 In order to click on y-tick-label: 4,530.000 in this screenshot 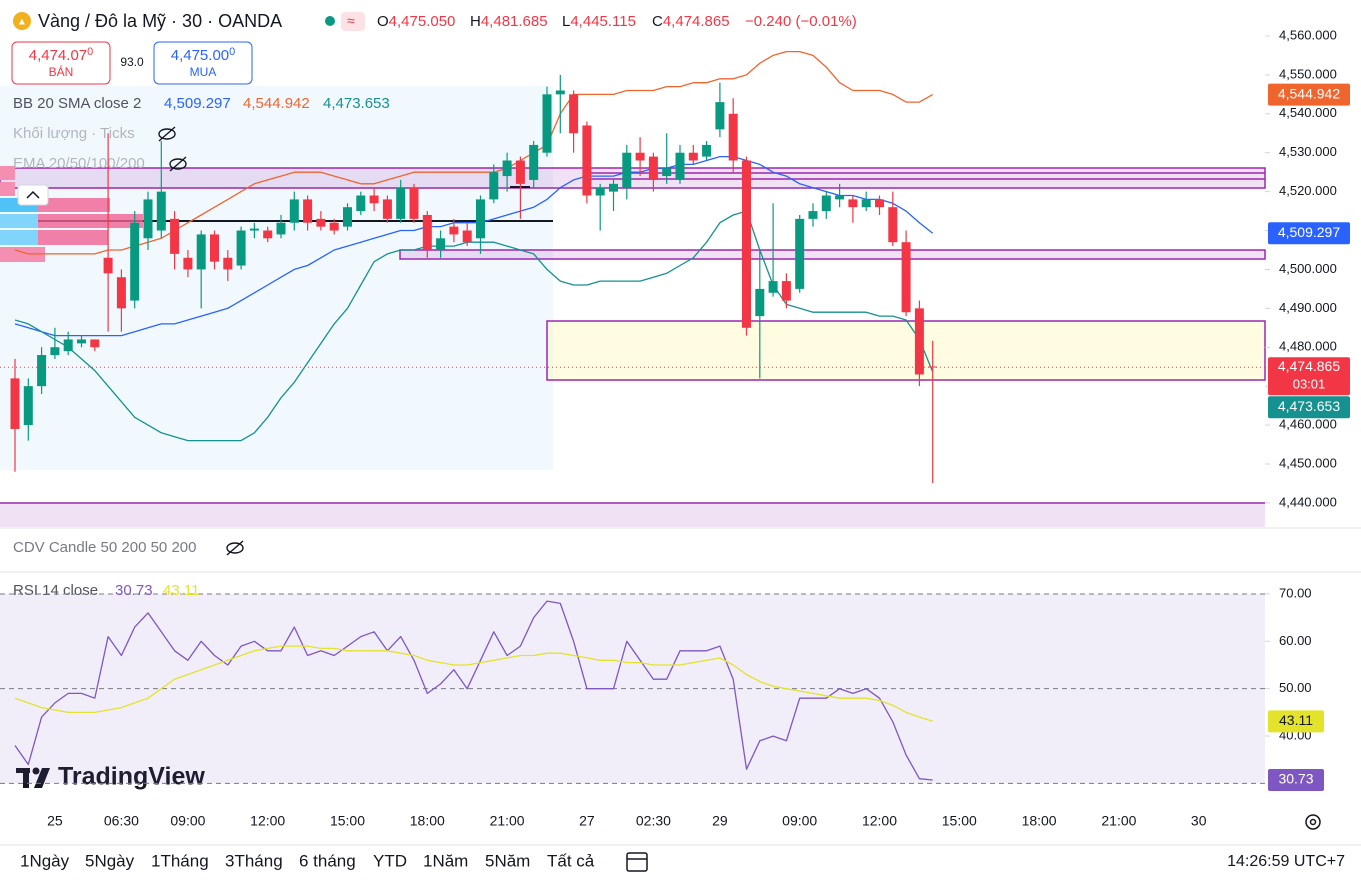, I will do `click(1308, 151)`.